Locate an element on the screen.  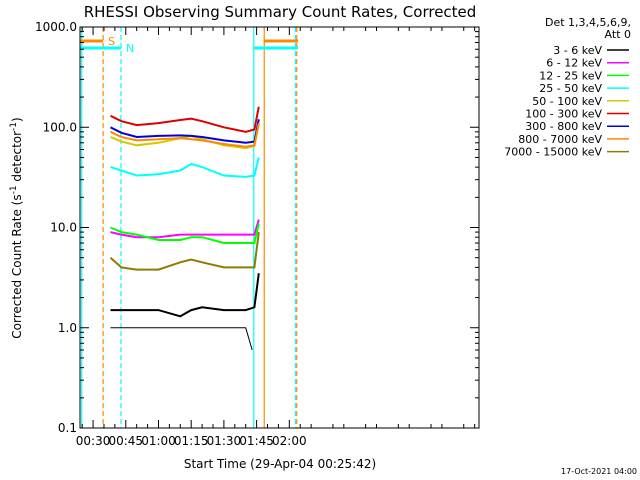
legend-label-25-50-kev: 25 - 50 keV is located at coordinates (570, 88).